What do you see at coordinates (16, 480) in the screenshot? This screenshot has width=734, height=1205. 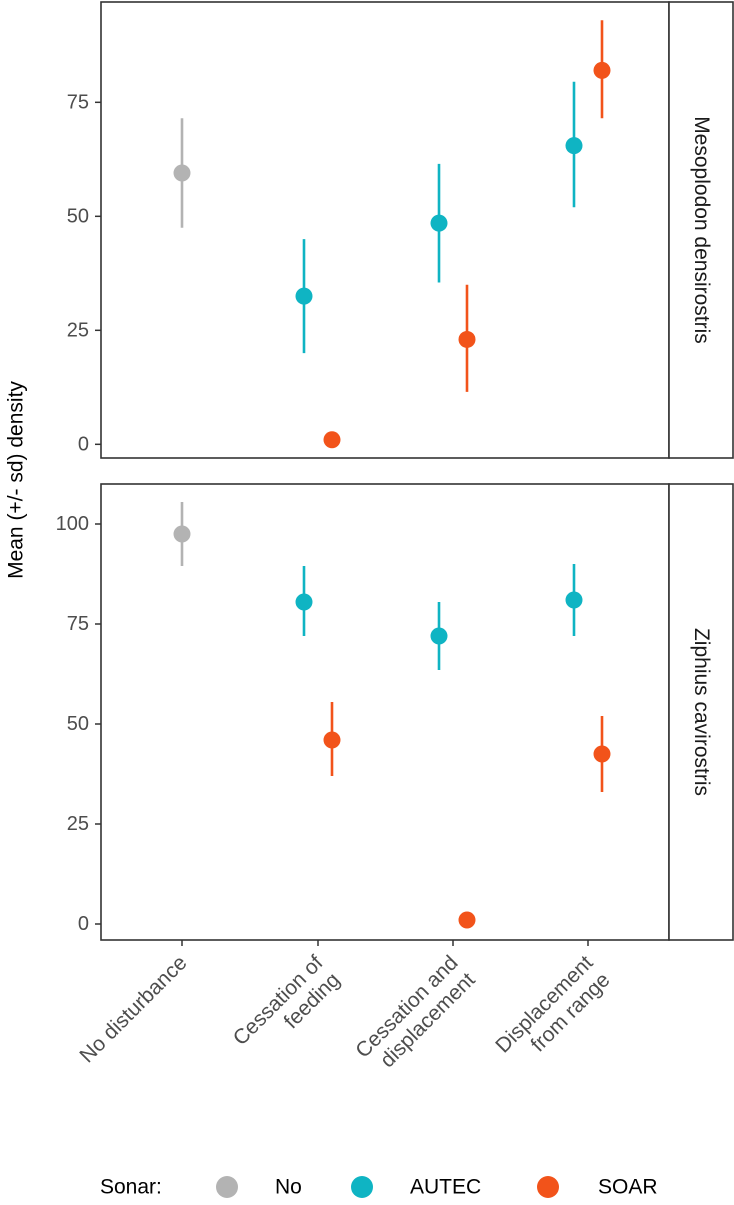 I see `y-axis-title: Mean (+/- sd) density` at bounding box center [16, 480].